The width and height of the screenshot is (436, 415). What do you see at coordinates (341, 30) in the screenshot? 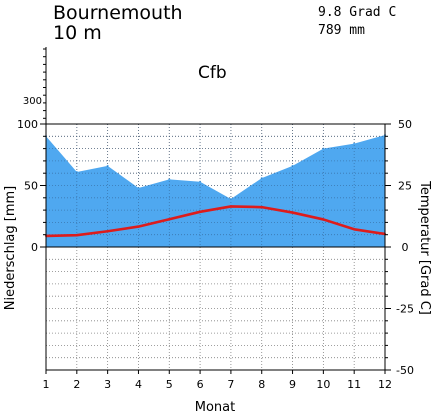
I see `annual-precipitation: 789 mm` at bounding box center [341, 30].